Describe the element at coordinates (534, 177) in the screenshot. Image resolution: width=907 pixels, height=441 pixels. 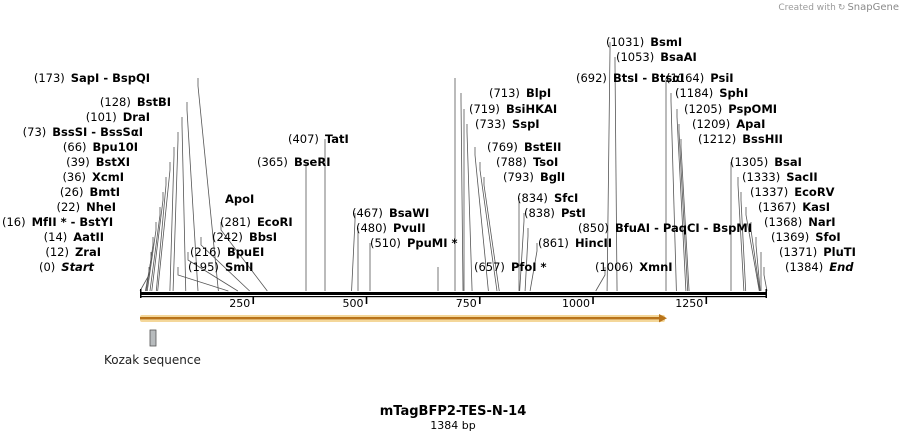
I see `site-label-bgli: (793) BglI` at that location.